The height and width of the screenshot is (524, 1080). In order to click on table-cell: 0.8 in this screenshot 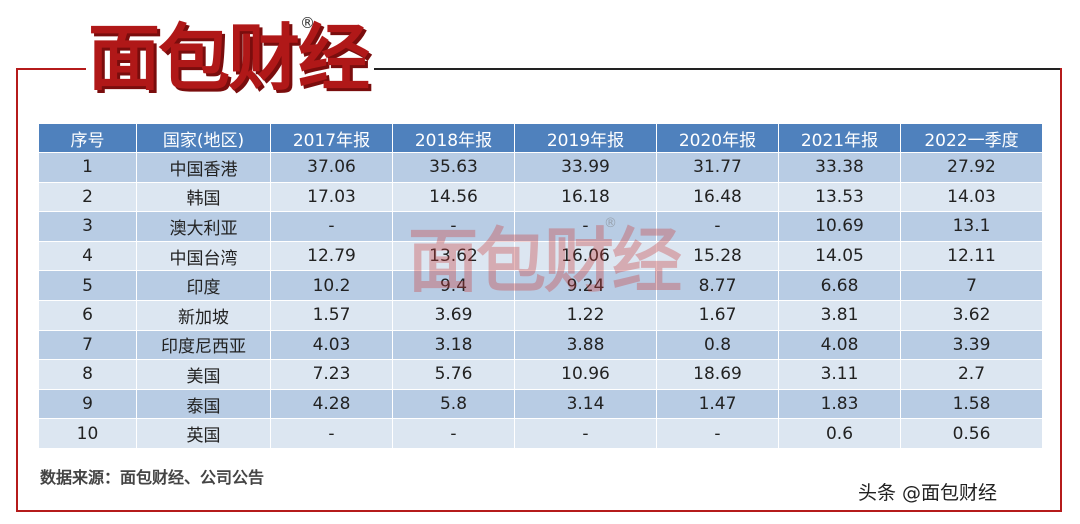, I will do `click(717, 345)`.